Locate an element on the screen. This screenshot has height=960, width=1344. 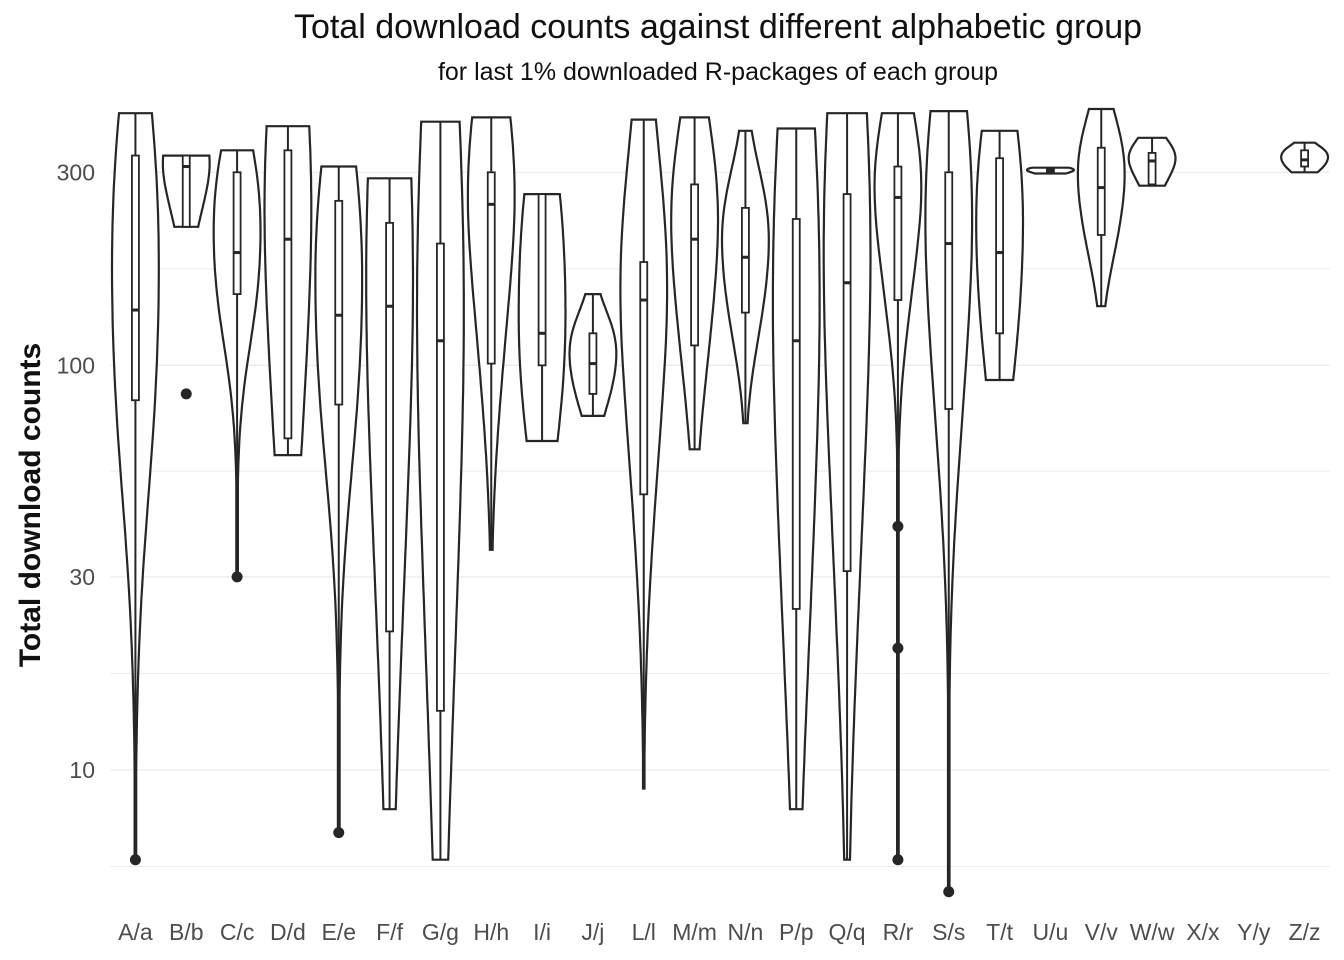
x-tick-label: L/l is located at coordinates (644, 932).